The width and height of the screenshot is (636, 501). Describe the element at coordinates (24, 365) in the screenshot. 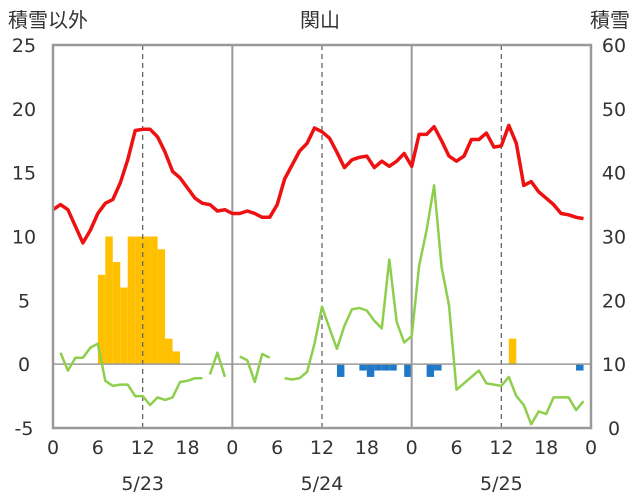

I see `left-tick-label: 0` at that location.